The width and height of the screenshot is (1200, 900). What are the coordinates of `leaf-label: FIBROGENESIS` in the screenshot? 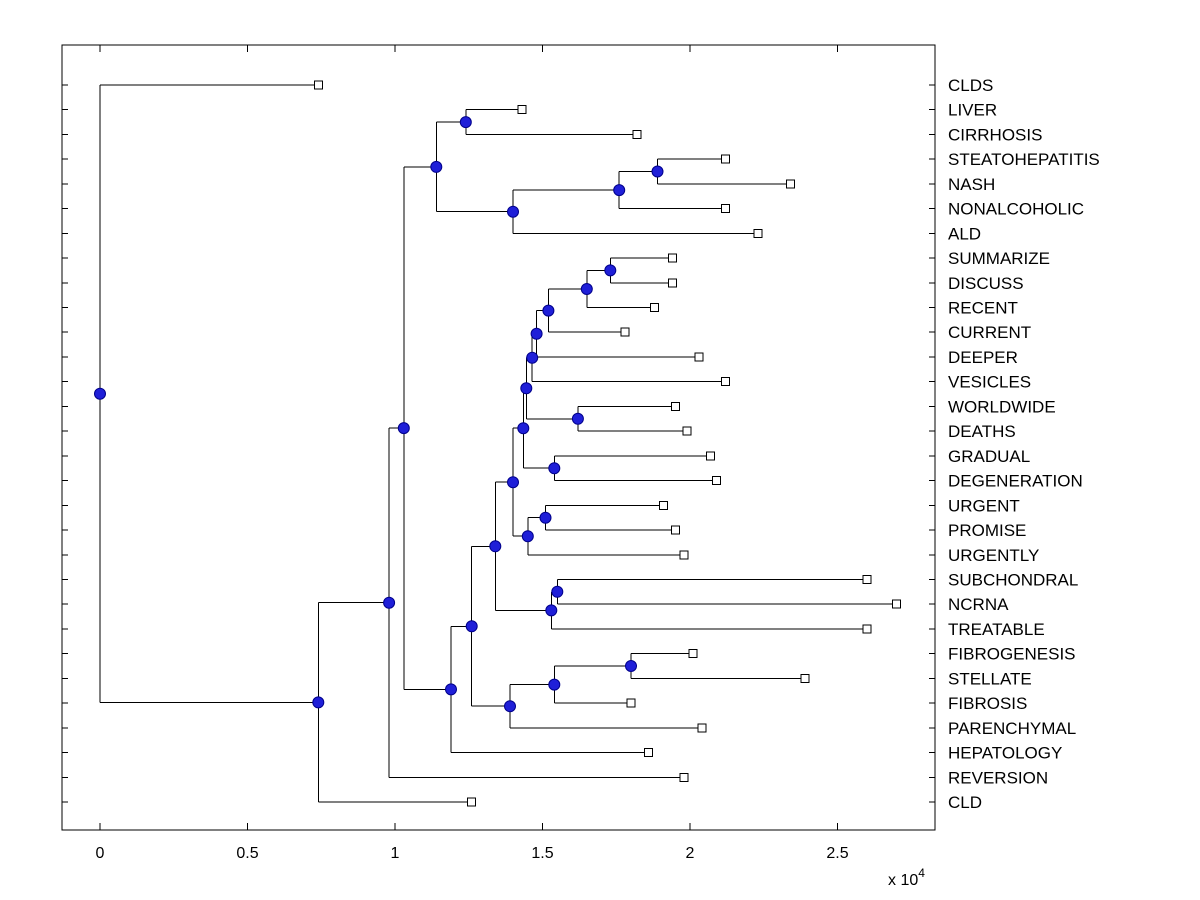 It's located at (1012, 654).